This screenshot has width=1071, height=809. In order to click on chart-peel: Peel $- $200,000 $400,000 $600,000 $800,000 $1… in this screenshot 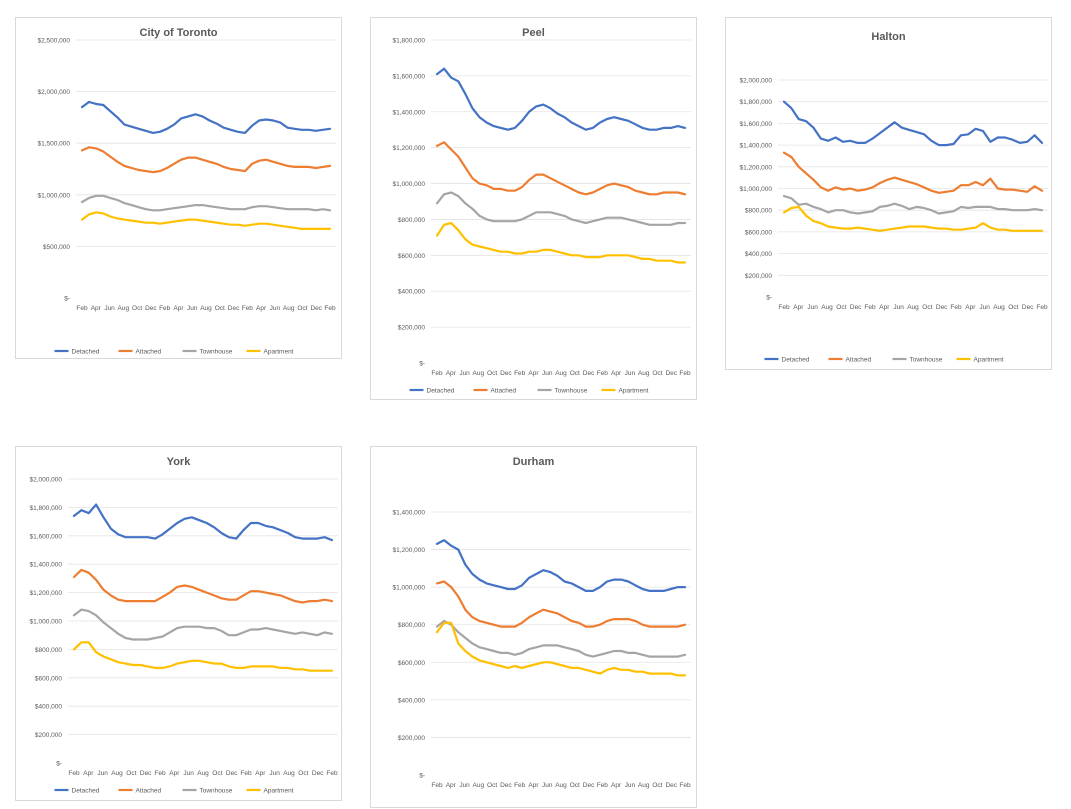, I will do `click(541, 210)`.